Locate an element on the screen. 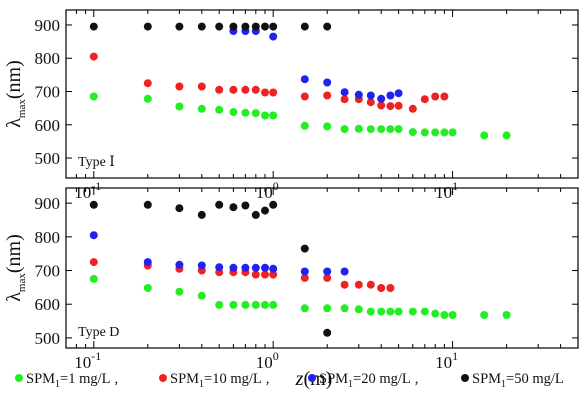 The width and height of the screenshot is (588, 394). x-tick-label: 10⁰ is located at coordinates (267, 190).